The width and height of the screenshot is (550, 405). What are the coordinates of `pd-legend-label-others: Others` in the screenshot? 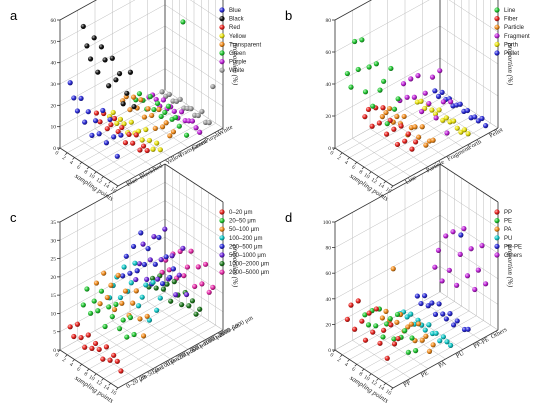 It's located at (513, 256).